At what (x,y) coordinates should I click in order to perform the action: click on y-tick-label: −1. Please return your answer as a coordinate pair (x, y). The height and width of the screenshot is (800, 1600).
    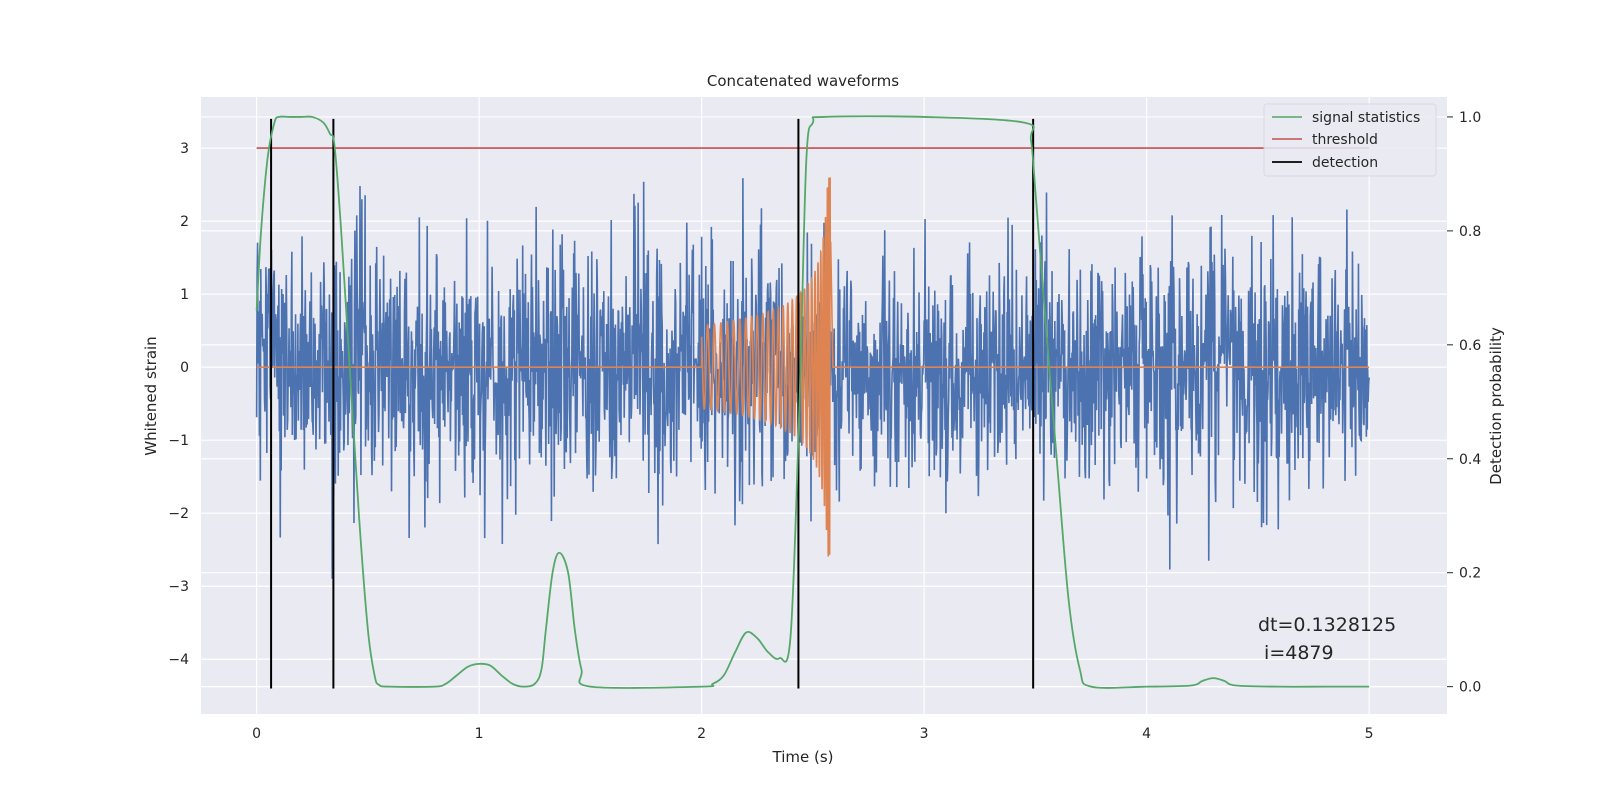
    Looking at the image, I should click on (178, 441).